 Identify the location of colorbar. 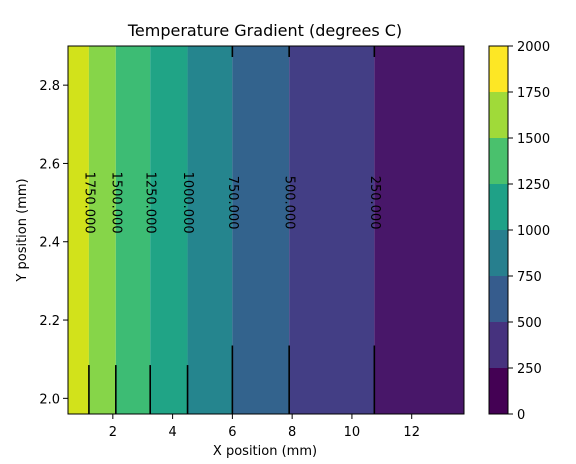
(498, 230).